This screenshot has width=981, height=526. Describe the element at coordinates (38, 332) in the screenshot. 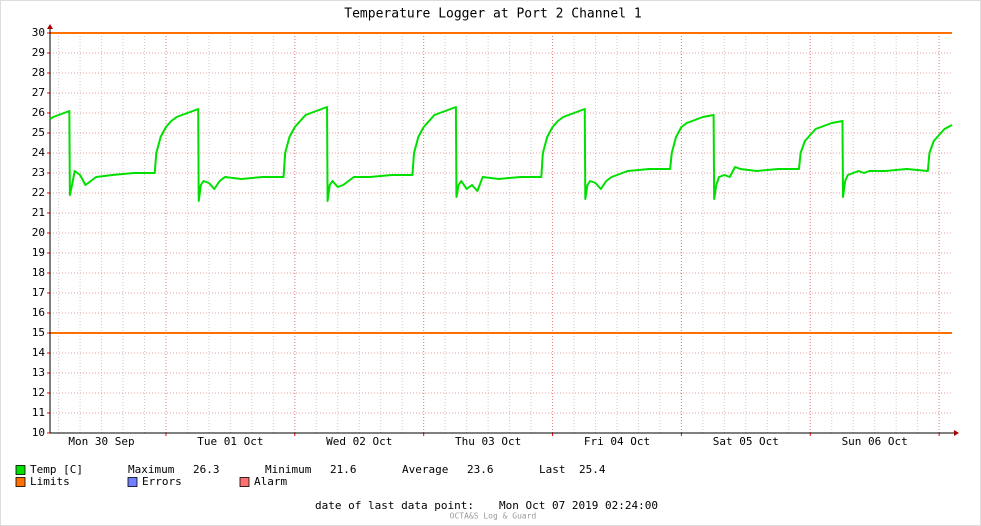

I see `y-tick-label: 15` at that location.